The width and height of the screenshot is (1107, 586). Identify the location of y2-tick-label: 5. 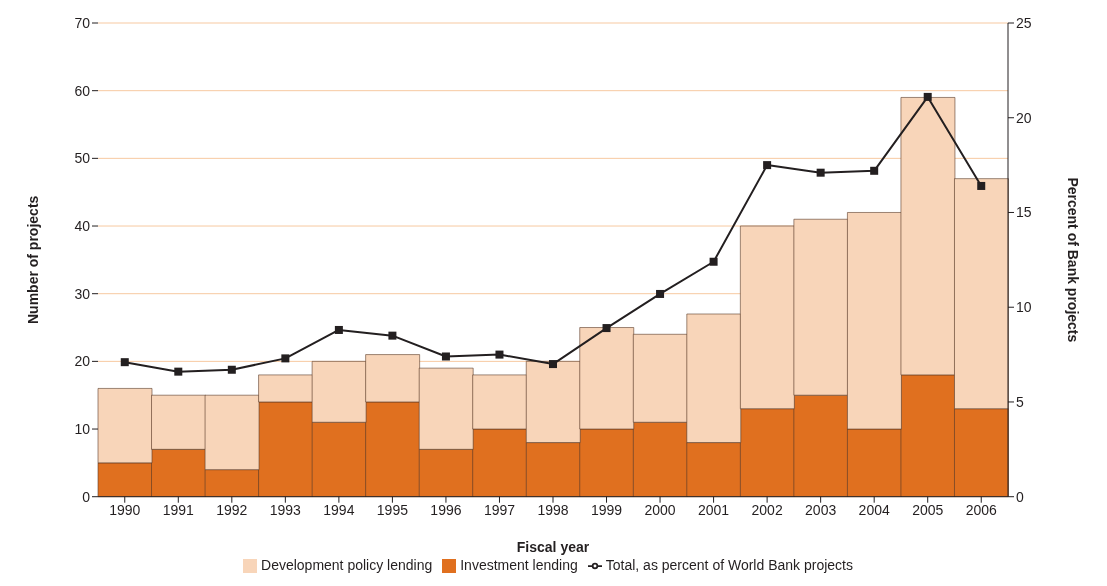
(1020, 401).